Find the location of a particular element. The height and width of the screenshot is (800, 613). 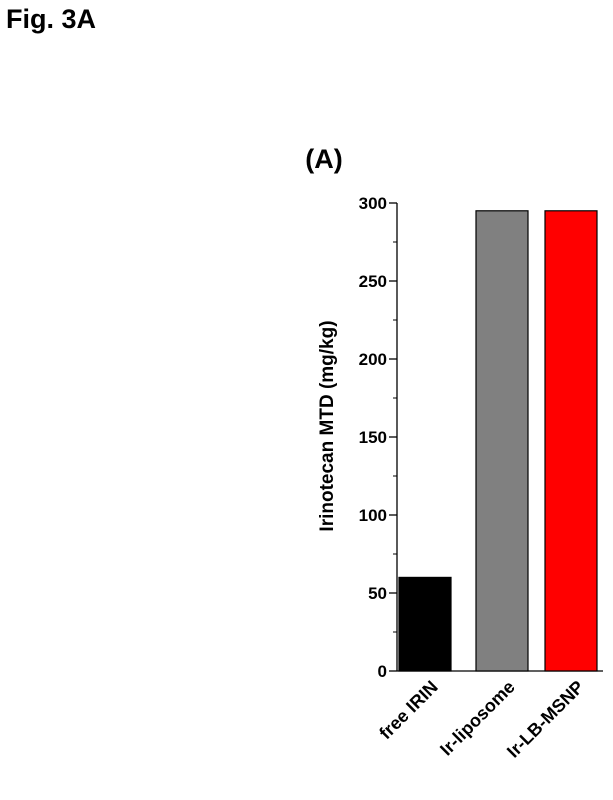

y-tick-label: 150 is located at coordinates (373, 437).